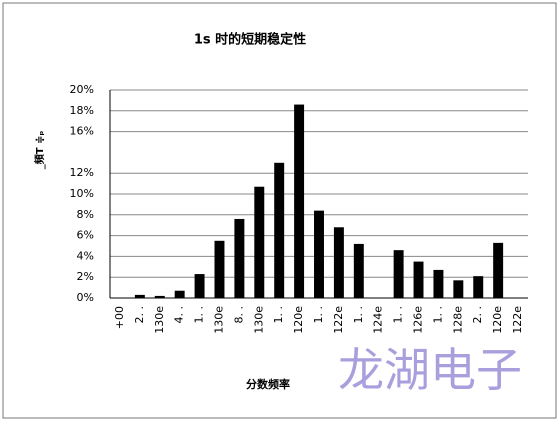  Describe the element at coordinates (268, 384) in the screenshot. I see `x-axis-label: 分数频率` at that location.